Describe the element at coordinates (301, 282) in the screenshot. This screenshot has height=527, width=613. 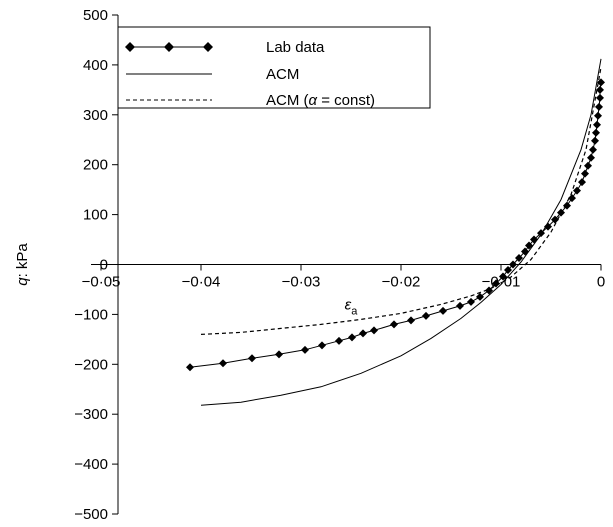
I see `x-tick-label: −0·03` at that location.